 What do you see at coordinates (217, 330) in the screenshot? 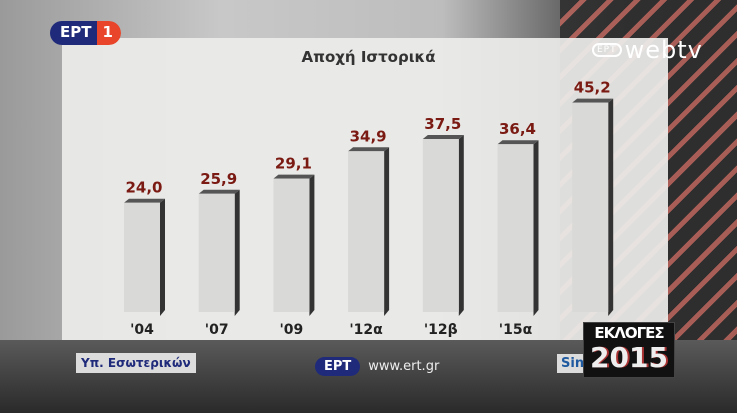
I see `category-label: '07` at bounding box center [217, 330].